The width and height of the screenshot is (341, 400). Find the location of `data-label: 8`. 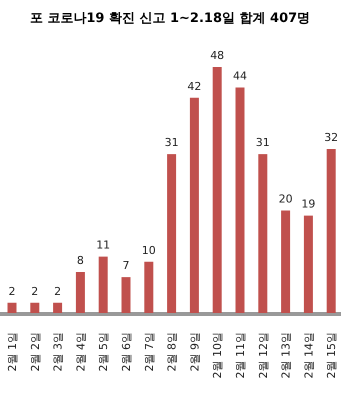

data-label: 8 is located at coordinates (80, 260).